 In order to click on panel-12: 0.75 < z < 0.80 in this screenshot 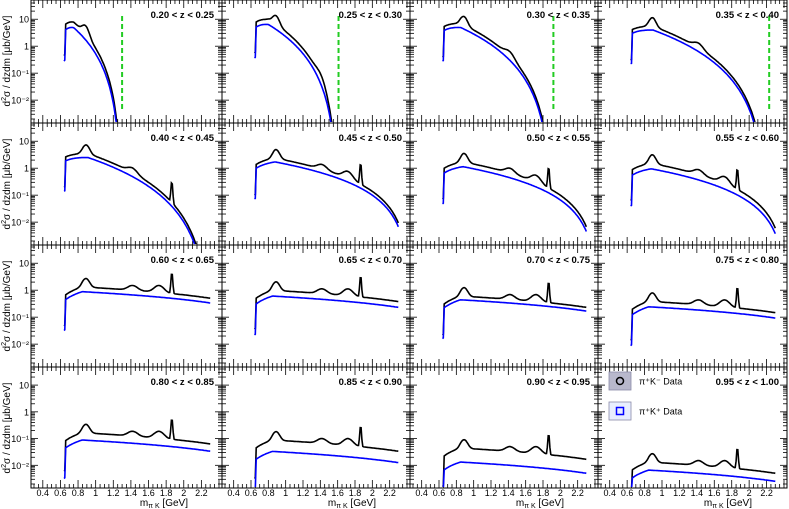, I will do `click(692, 306)`.